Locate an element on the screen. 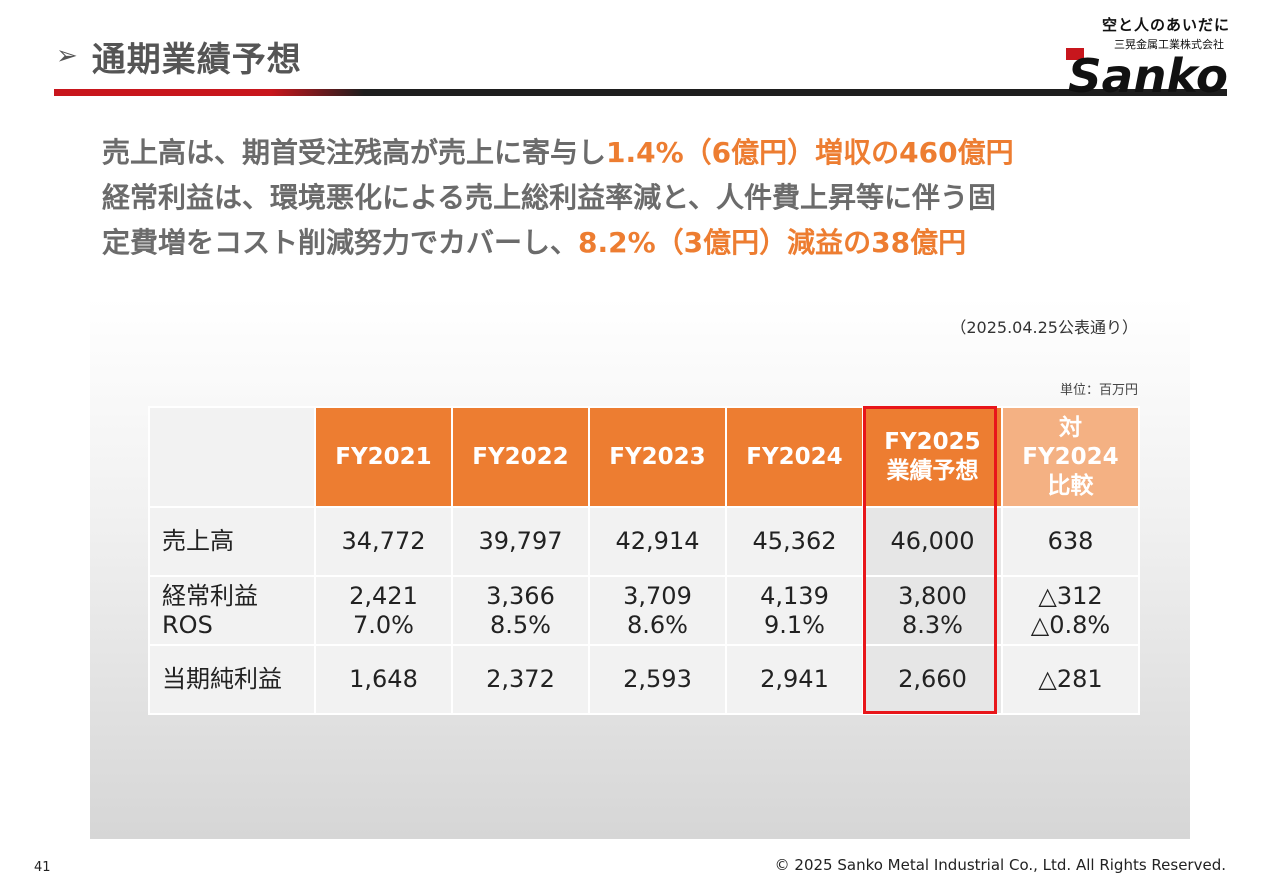  cell-ordinary-profit-fy2024: 4,139 9.1% is located at coordinates (794, 610).